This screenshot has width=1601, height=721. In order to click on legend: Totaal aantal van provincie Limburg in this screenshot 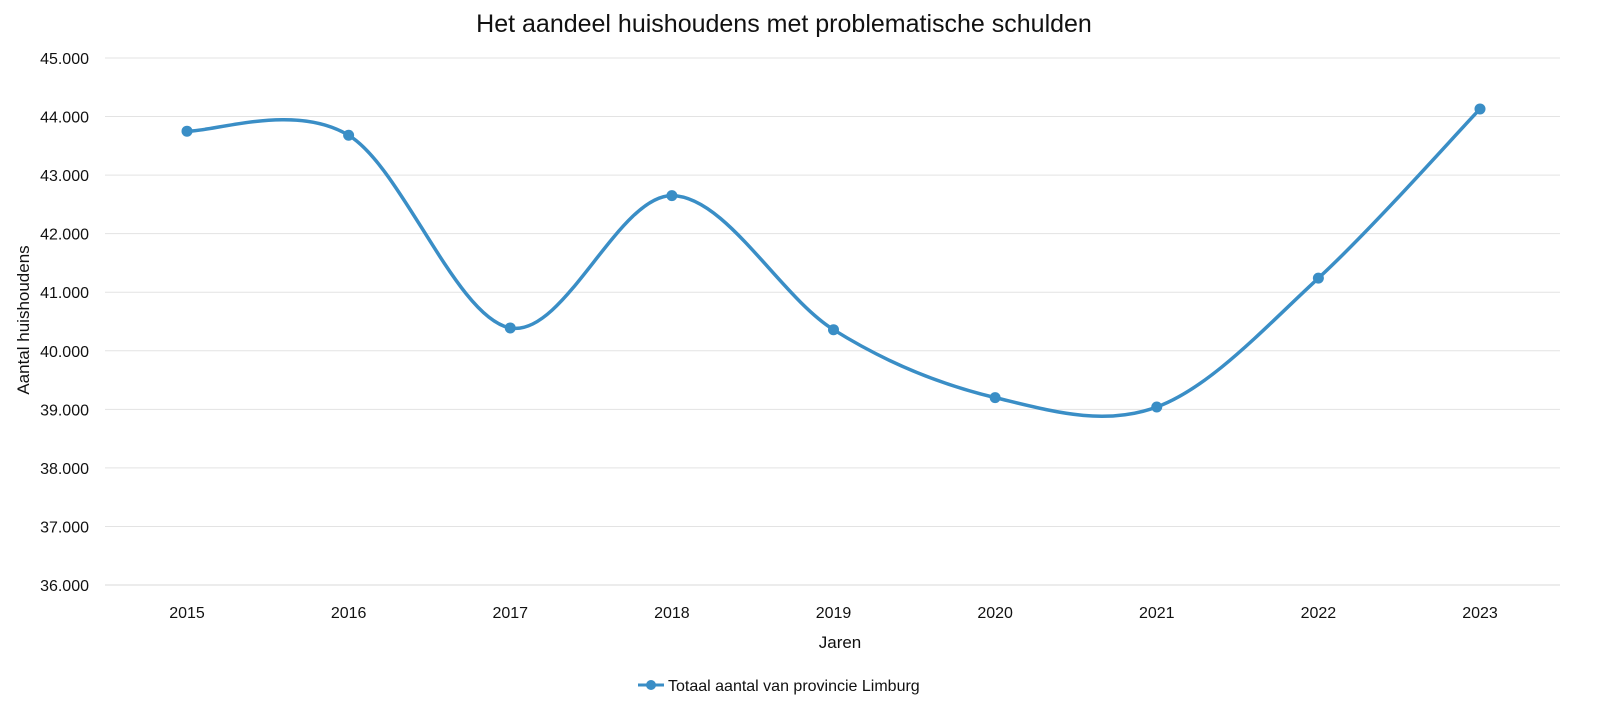, I will do `click(779, 686)`.